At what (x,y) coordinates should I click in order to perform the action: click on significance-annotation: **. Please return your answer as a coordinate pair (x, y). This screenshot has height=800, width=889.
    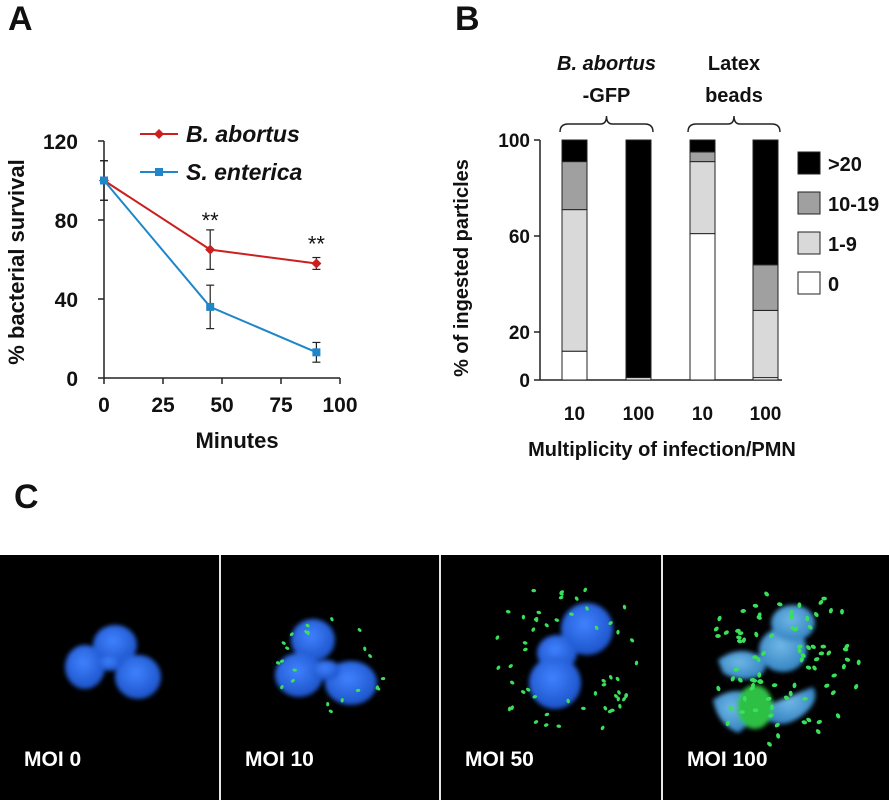
    Looking at the image, I should click on (317, 244).